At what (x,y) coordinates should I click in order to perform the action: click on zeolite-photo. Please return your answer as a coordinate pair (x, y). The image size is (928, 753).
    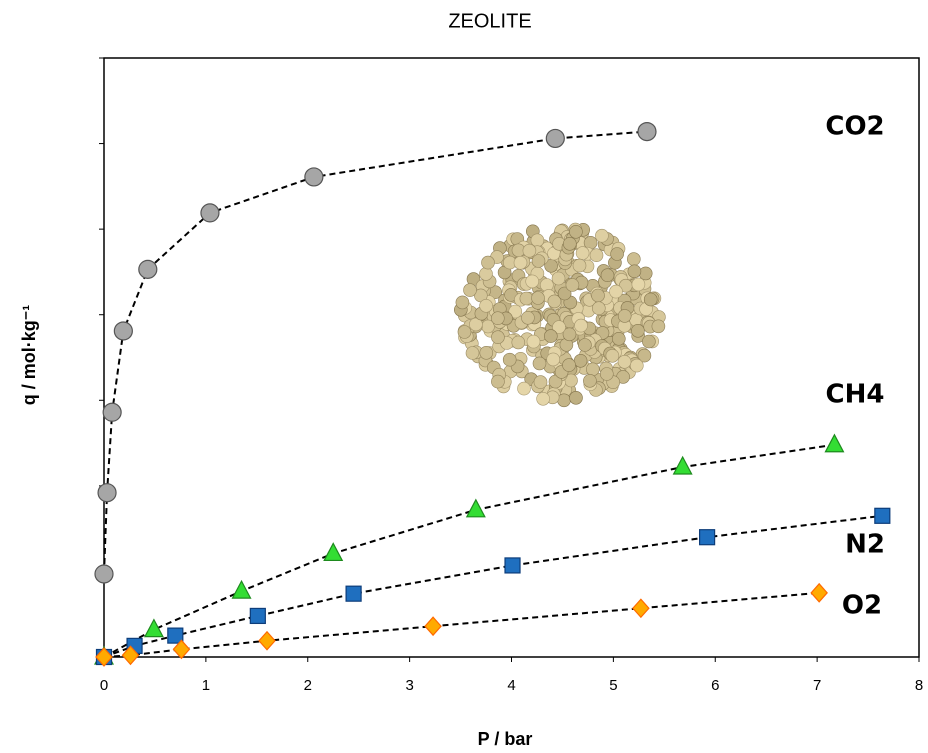
    Looking at the image, I should click on (559, 315).